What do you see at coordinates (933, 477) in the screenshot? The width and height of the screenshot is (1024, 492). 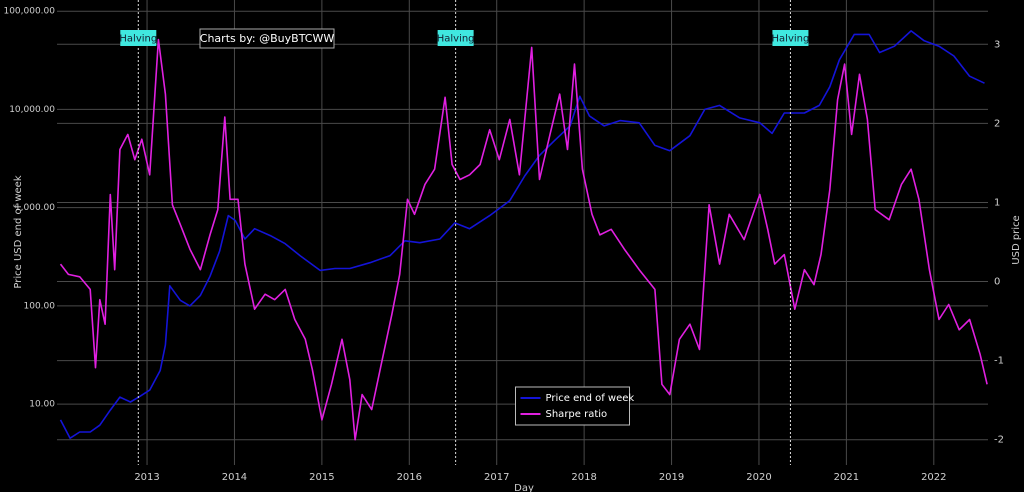 I see `x-tick-label: 2022` at bounding box center [933, 477].